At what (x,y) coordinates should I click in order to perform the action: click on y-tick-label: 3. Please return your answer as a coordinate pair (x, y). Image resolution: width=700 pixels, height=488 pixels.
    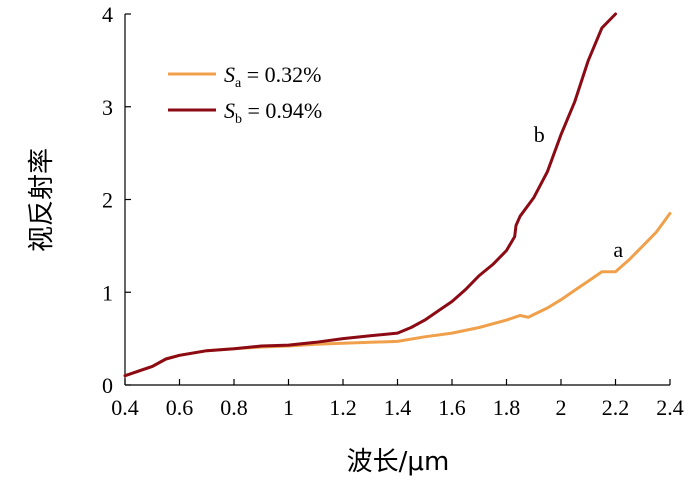
    Looking at the image, I should click on (107, 107).